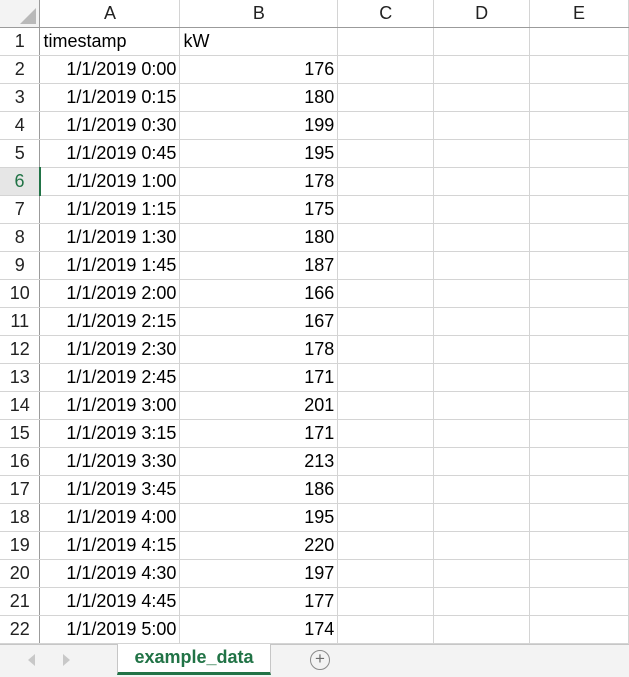  I want to click on column-header-e: E, so click(579, 14).